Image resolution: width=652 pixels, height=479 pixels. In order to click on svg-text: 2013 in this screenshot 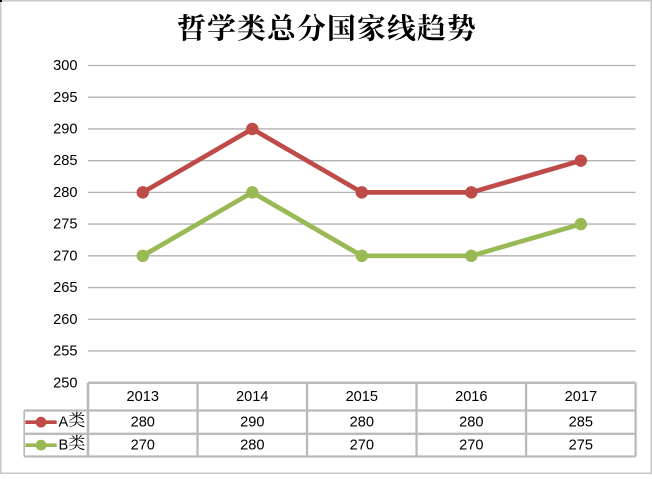, I will do `click(143, 397)`.